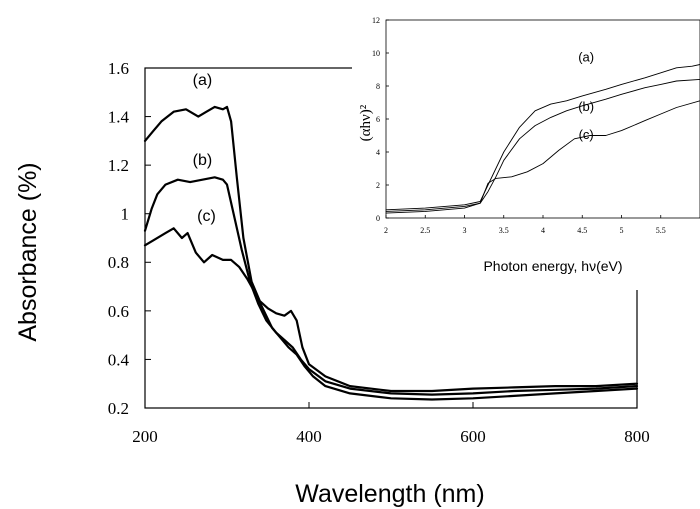  What do you see at coordinates (425, 230) in the screenshot?
I see `inset-x-tick-label: 2.5` at bounding box center [425, 230].